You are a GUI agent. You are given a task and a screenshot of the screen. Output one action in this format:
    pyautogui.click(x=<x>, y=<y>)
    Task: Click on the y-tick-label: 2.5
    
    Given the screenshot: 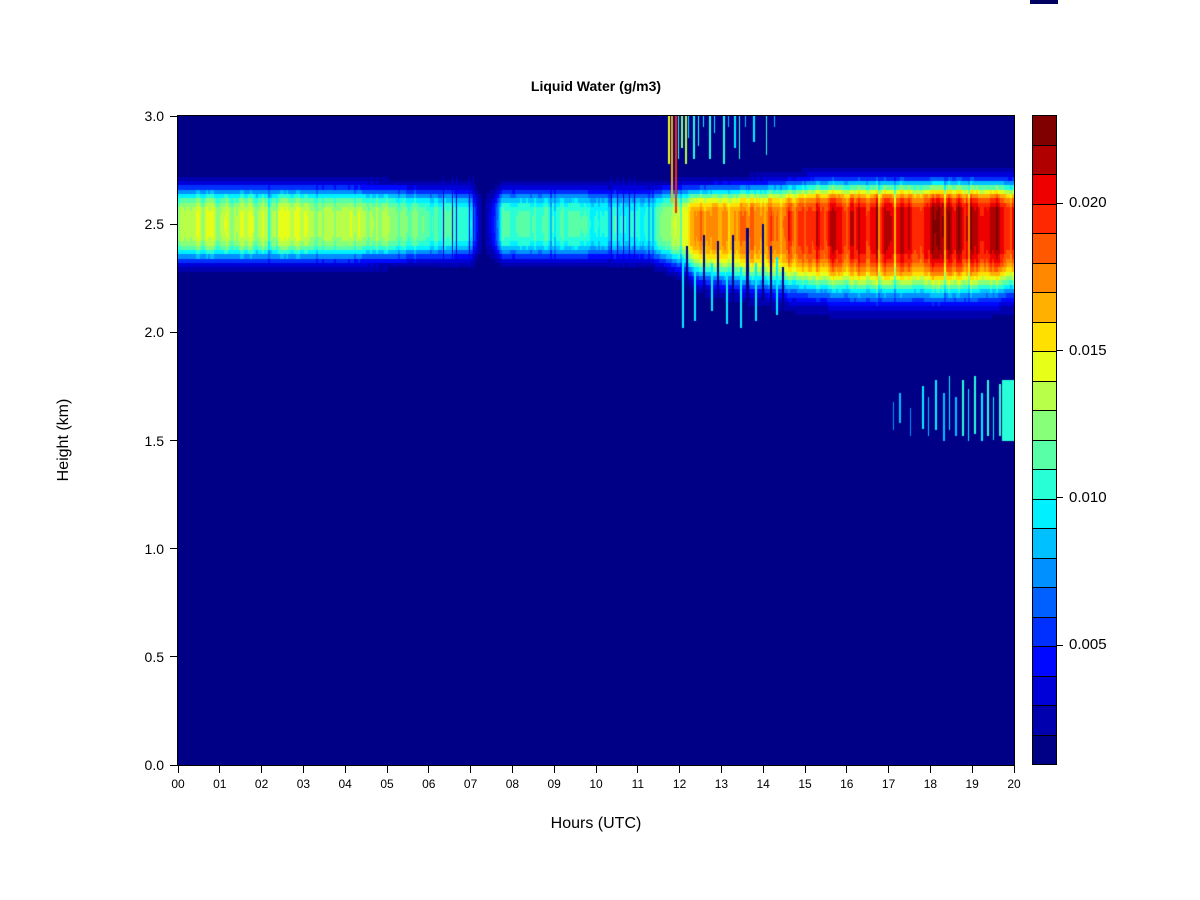 What is the action you would take?
    pyautogui.click(x=154, y=224)
    